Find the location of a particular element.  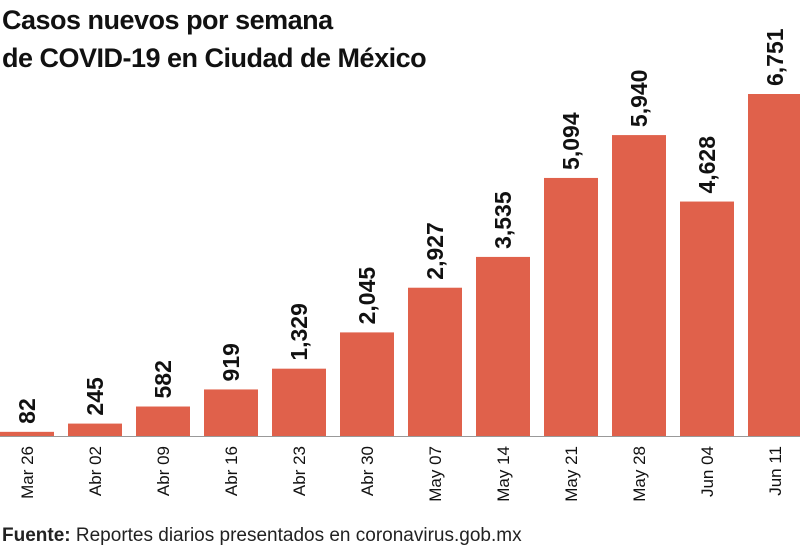

category-tick-label: May 21 is located at coordinates (571, 474).